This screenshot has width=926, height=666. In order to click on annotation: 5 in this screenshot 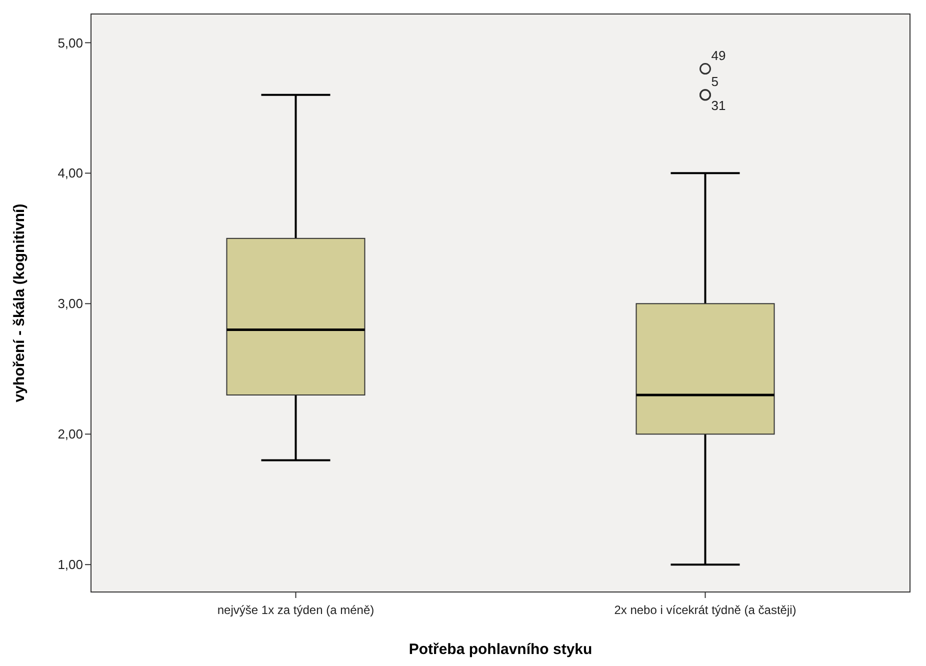, I will do `click(714, 81)`.